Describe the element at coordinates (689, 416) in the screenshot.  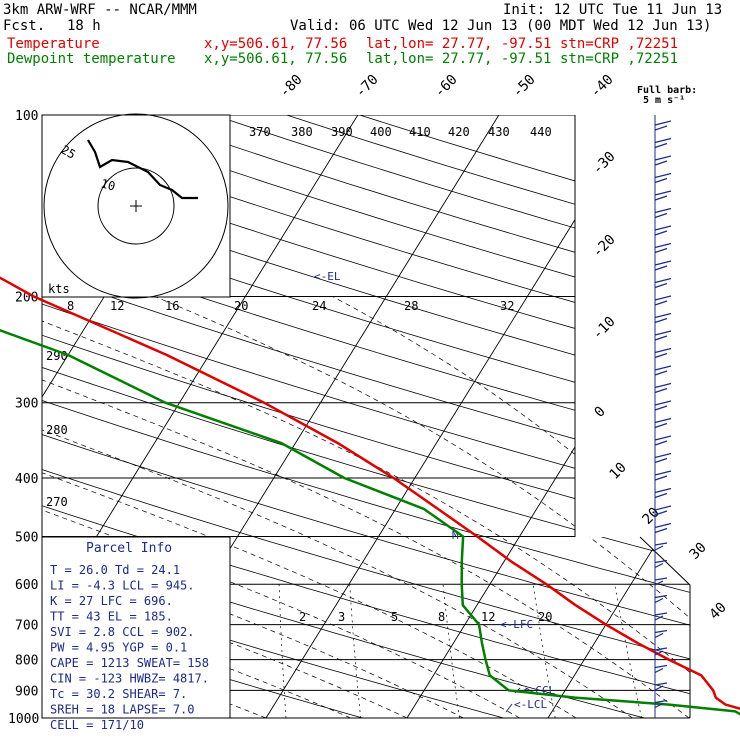
I see `isotherm-line` at that location.